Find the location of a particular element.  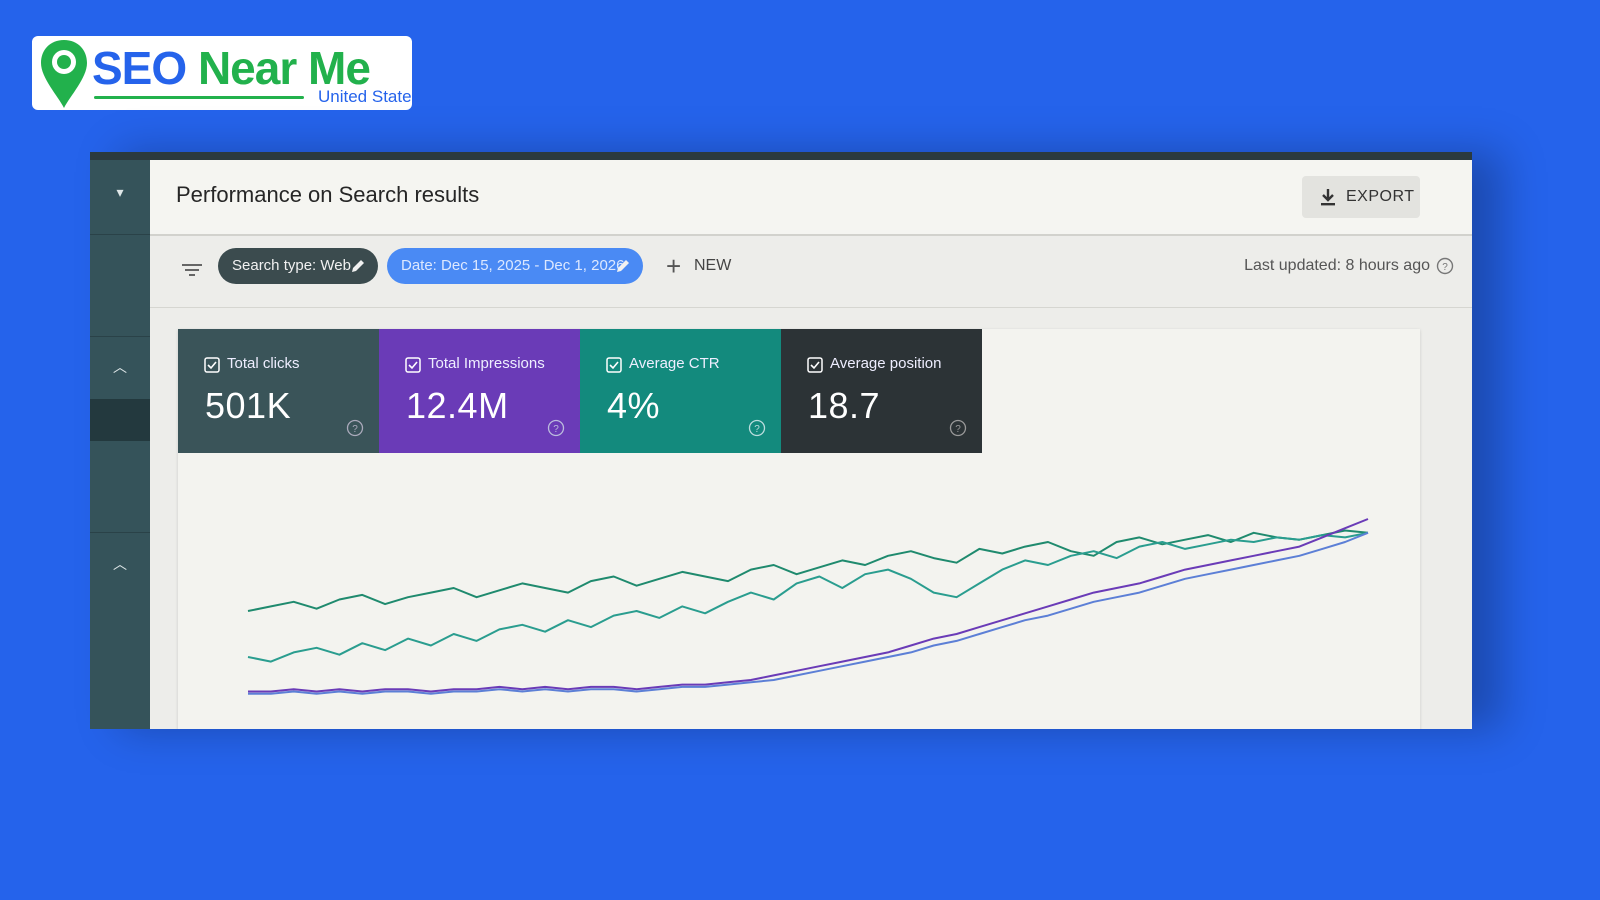

sidebar: ▾ ︿ ︿ is located at coordinates (120, 440).